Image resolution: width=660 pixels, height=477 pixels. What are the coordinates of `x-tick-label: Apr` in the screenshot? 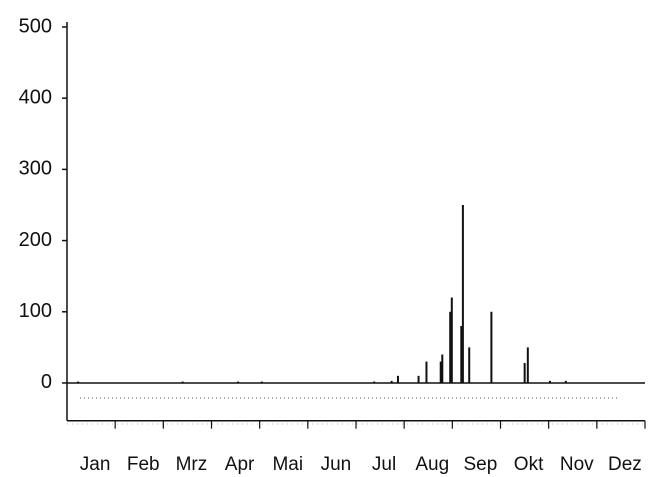 It's located at (240, 464).